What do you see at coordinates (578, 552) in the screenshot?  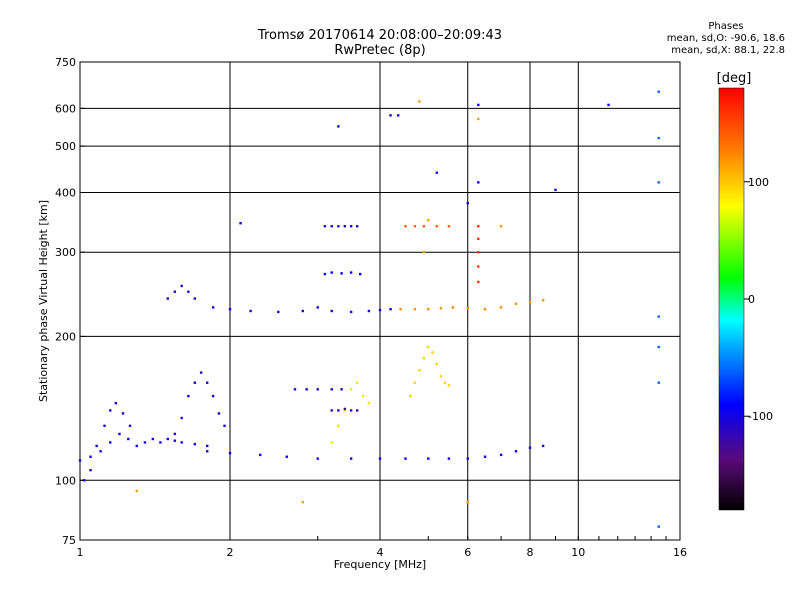 I see `x-tick-label: 10` at bounding box center [578, 552].